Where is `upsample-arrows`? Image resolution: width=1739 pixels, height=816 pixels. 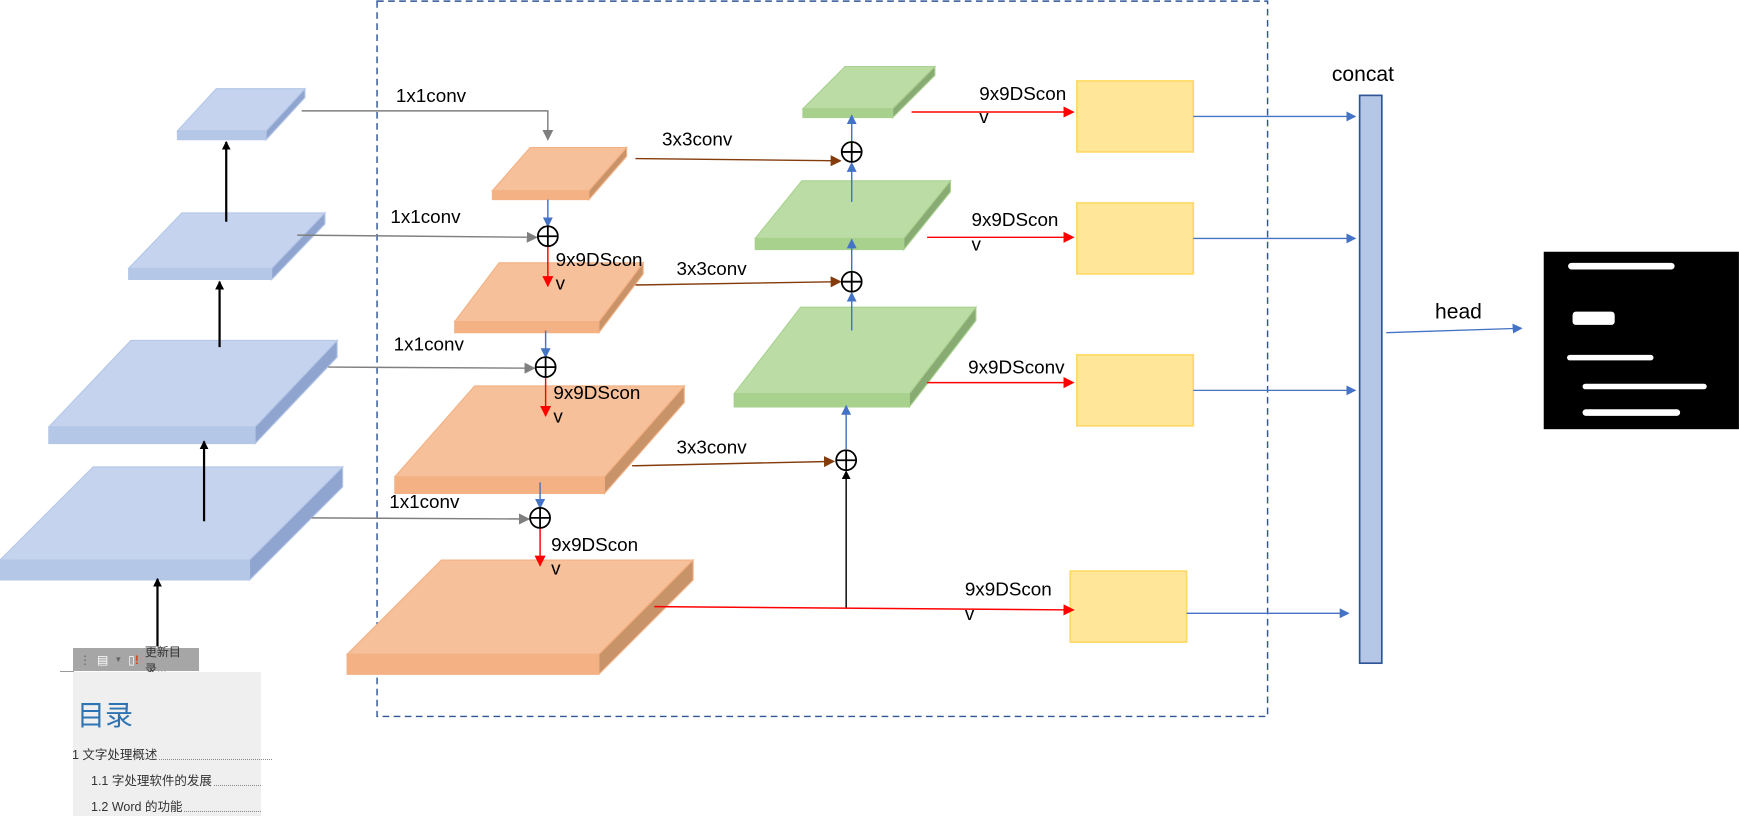
upsample-arrows is located at coordinates (696, 312).